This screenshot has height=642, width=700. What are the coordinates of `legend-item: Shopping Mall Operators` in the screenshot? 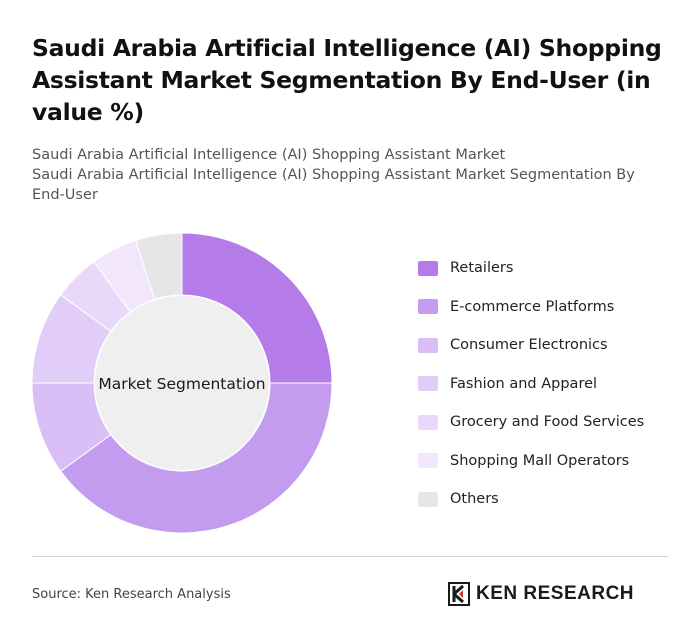 It's located at (523, 461).